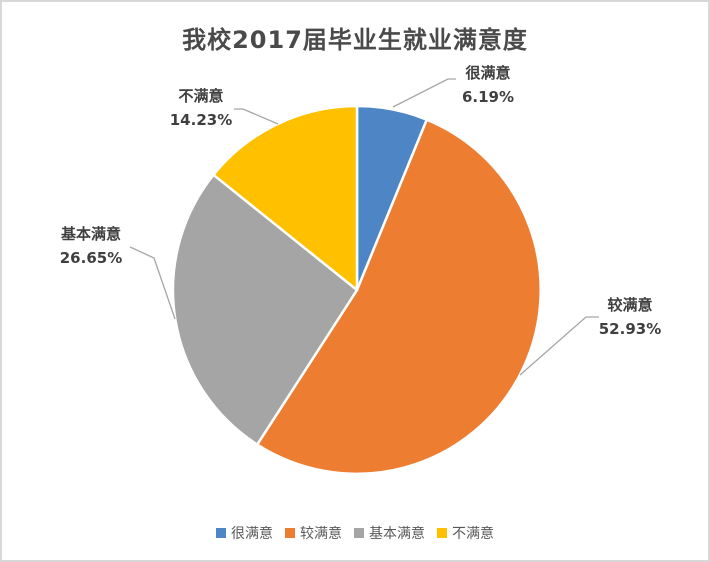 The width and height of the screenshot is (710, 562). What do you see at coordinates (265, 309) in the screenshot?
I see `pie-slice-basically-satisfied` at bounding box center [265, 309].